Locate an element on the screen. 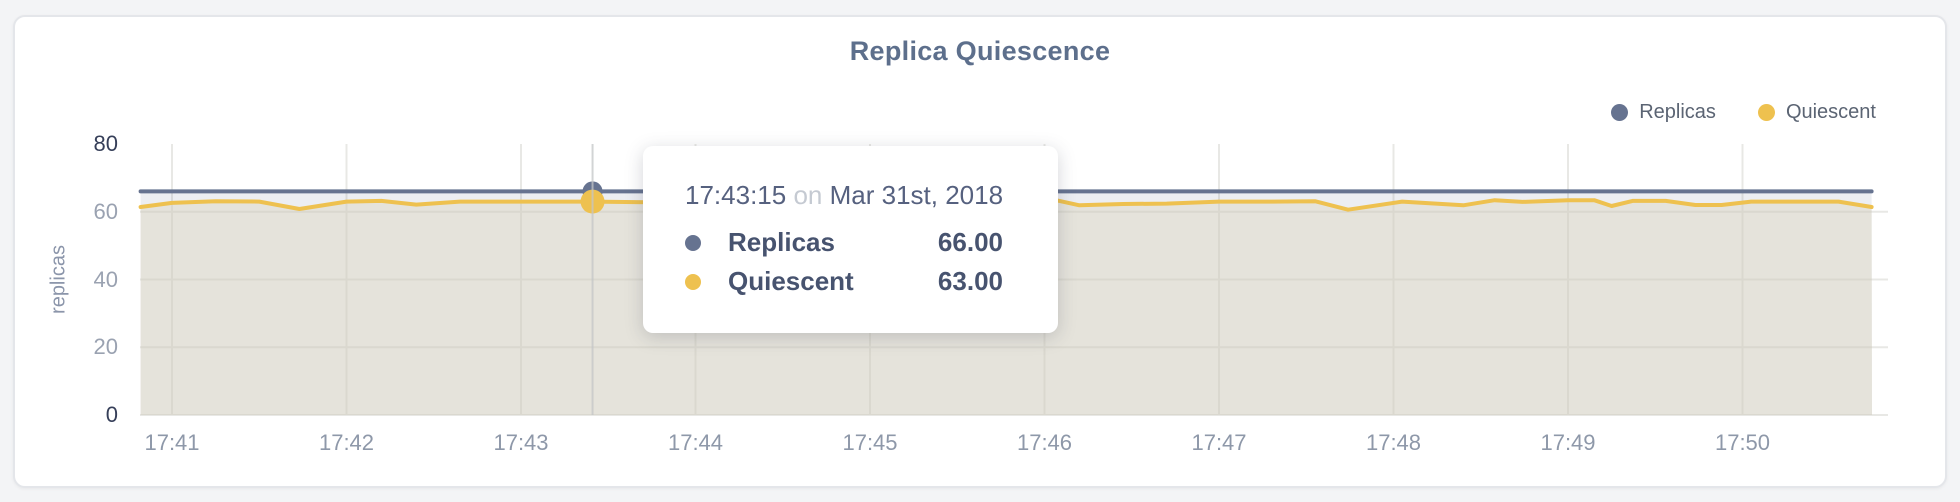  legend-dot-quiescent is located at coordinates (1766, 112).